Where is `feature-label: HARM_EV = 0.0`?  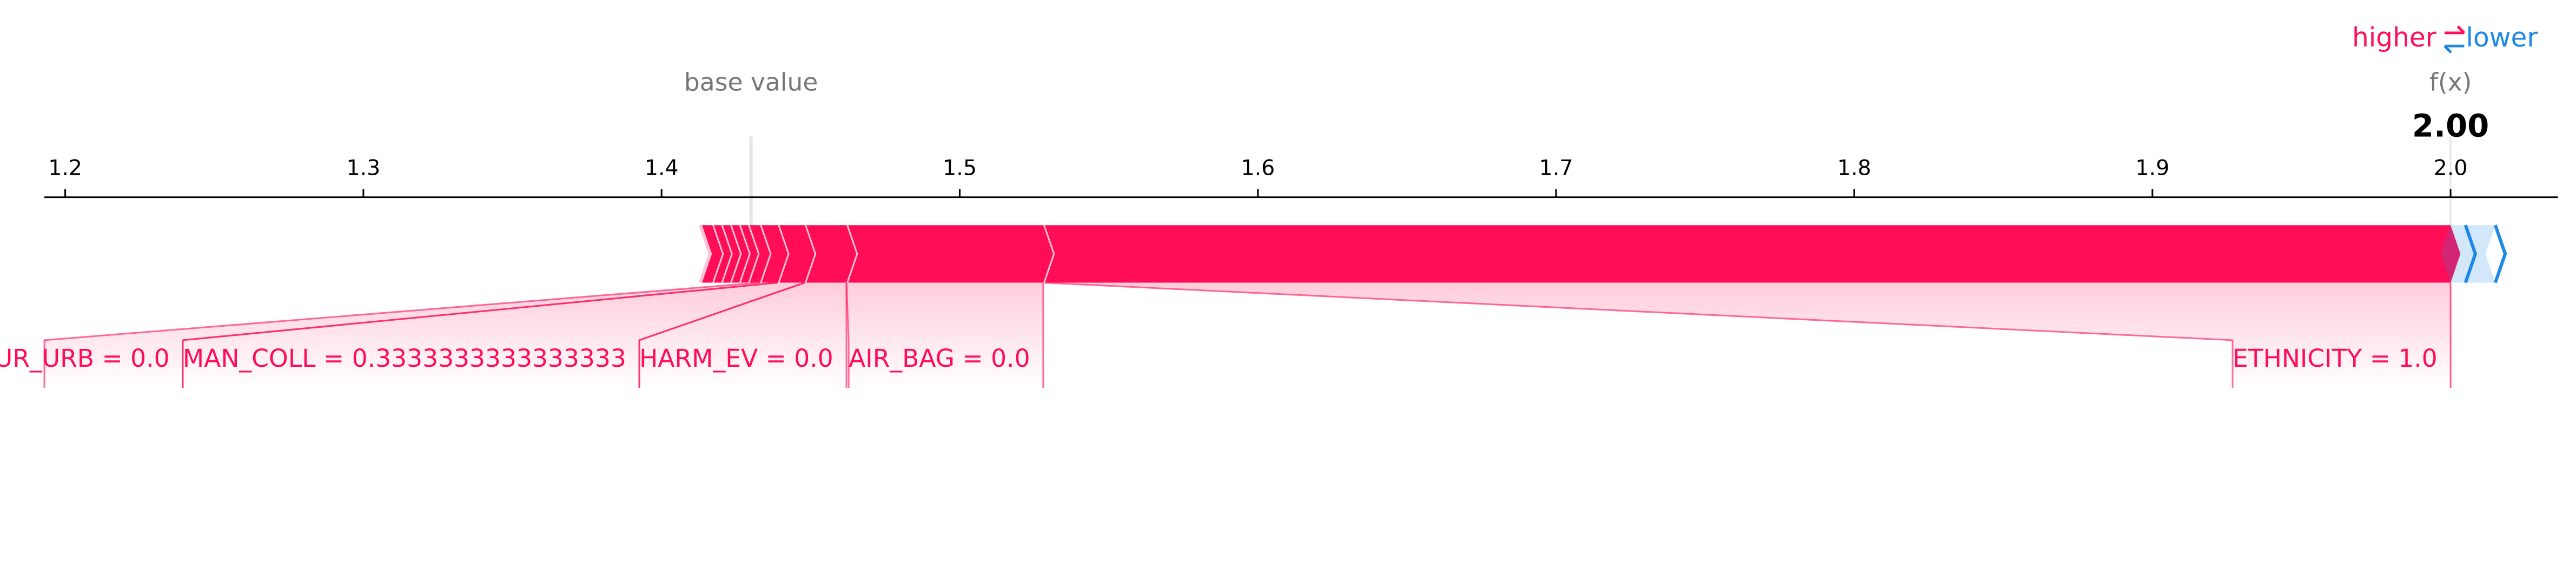
feature-label: HARM_EV = 0.0 is located at coordinates (736, 358).